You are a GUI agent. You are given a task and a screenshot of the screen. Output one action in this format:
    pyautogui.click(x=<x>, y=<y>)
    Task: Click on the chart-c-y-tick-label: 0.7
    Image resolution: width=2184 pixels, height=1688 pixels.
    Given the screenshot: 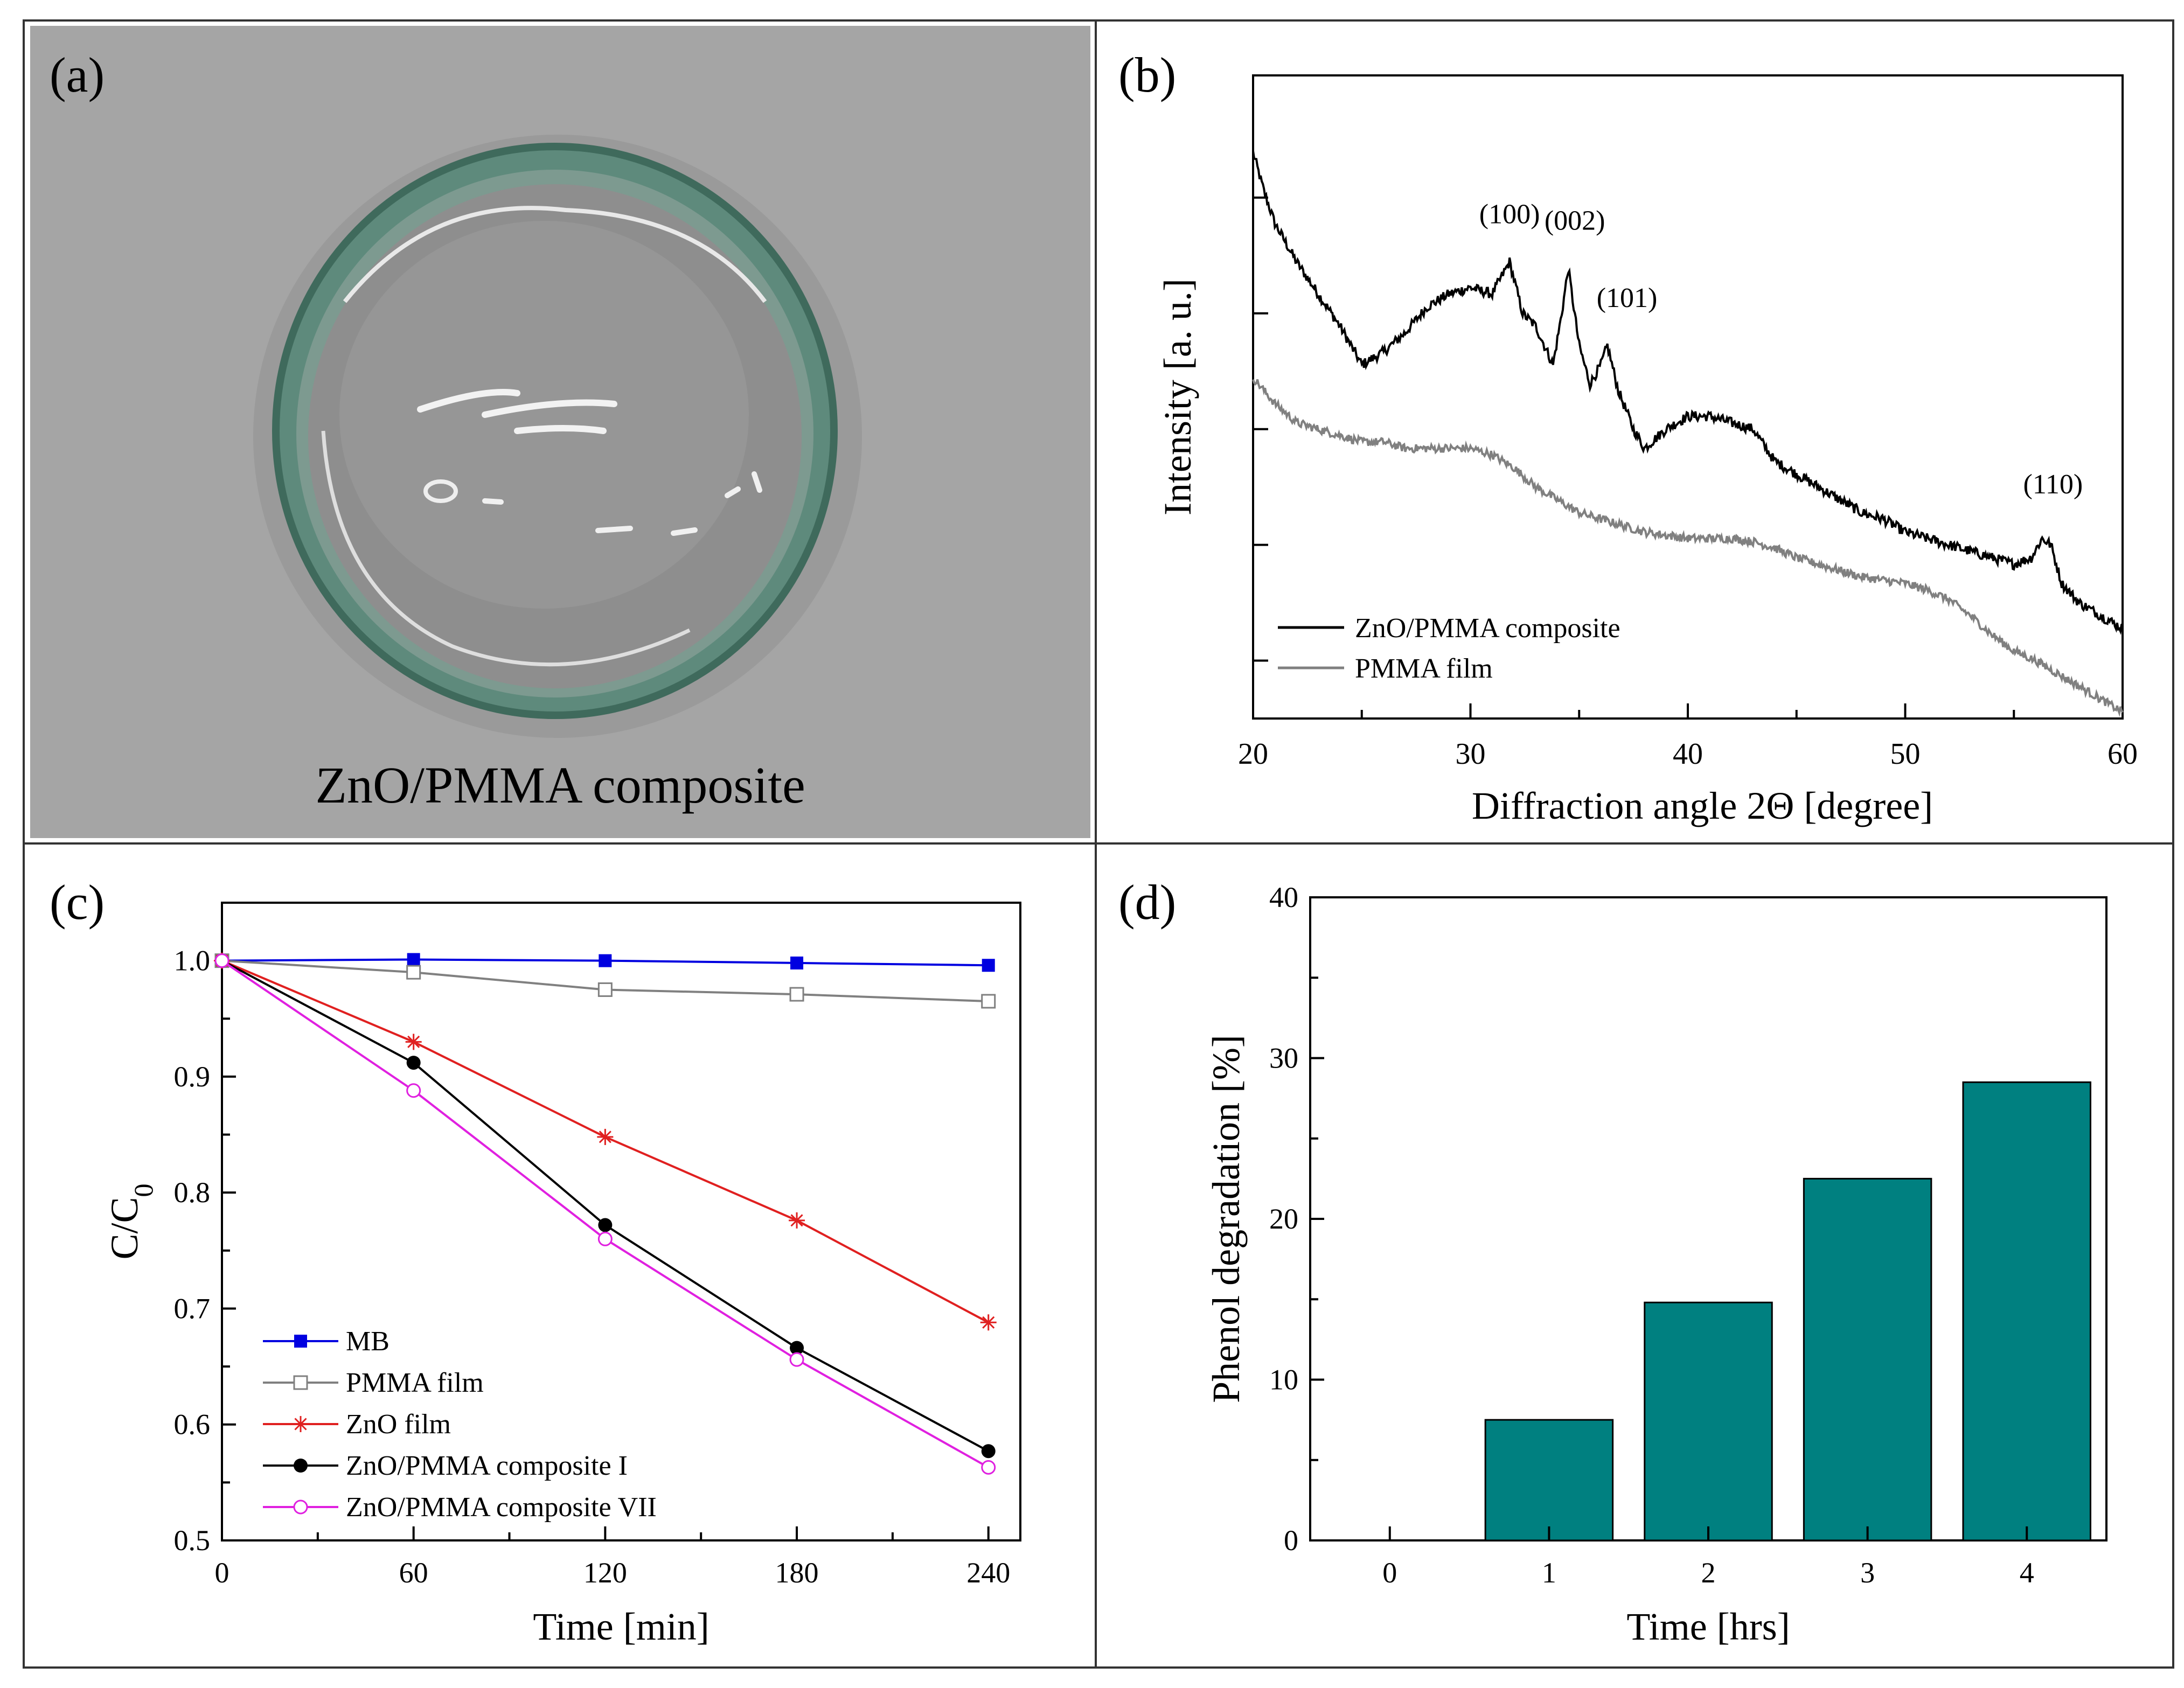 What is the action you would take?
    pyautogui.click(x=192, y=1308)
    